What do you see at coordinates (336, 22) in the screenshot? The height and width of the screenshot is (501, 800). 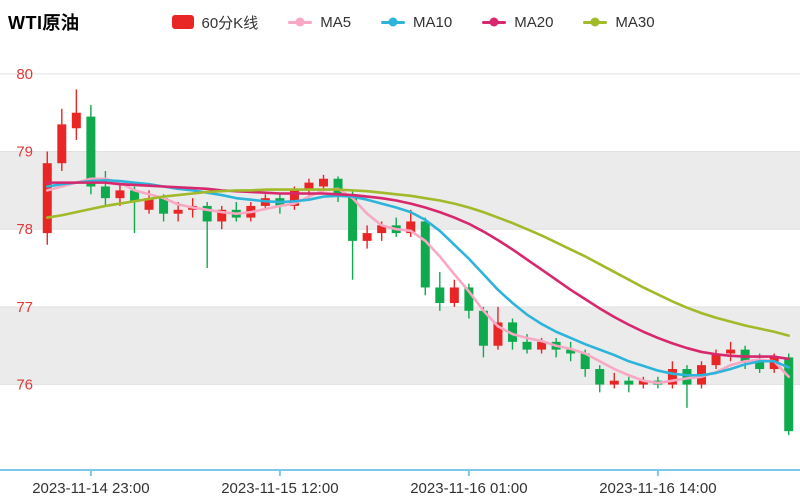 I see `ma5-legend-label: MA5` at bounding box center [336, 22].